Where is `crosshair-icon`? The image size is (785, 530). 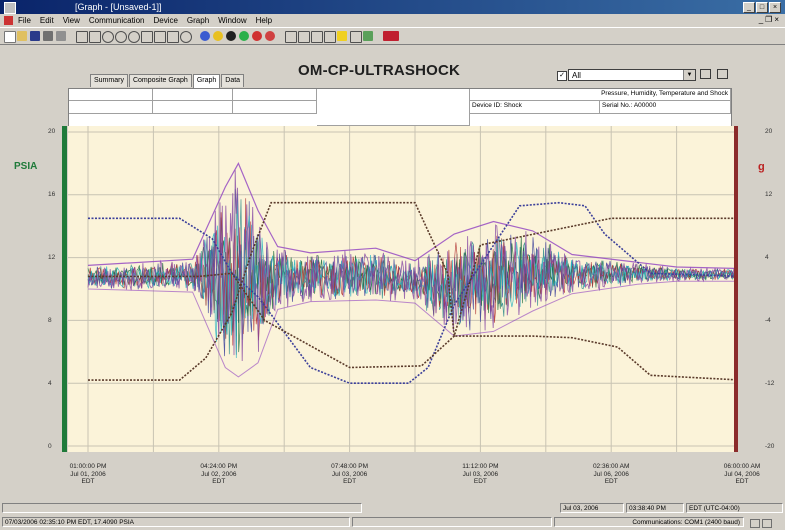 crosshair-icon is located at coordinates (108, 37).